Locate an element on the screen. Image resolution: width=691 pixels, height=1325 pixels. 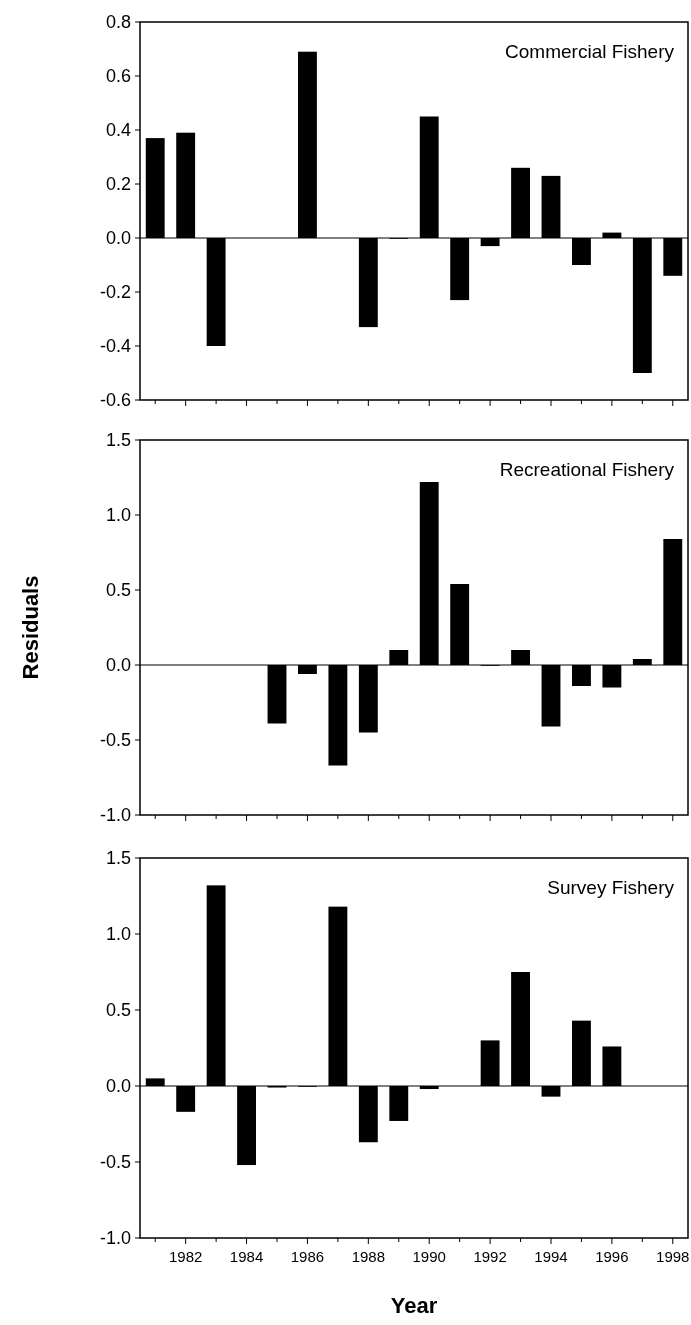
y-axis-title: Residuals is located at coordinates (30, 627).